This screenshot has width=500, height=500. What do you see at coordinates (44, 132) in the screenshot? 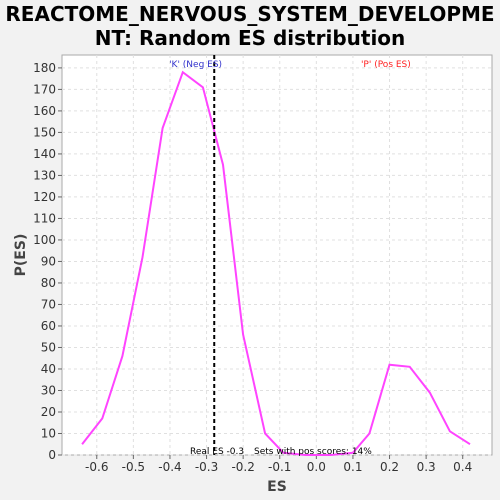
I see `y-tick-label: 150` at bounding box center [44, 132].